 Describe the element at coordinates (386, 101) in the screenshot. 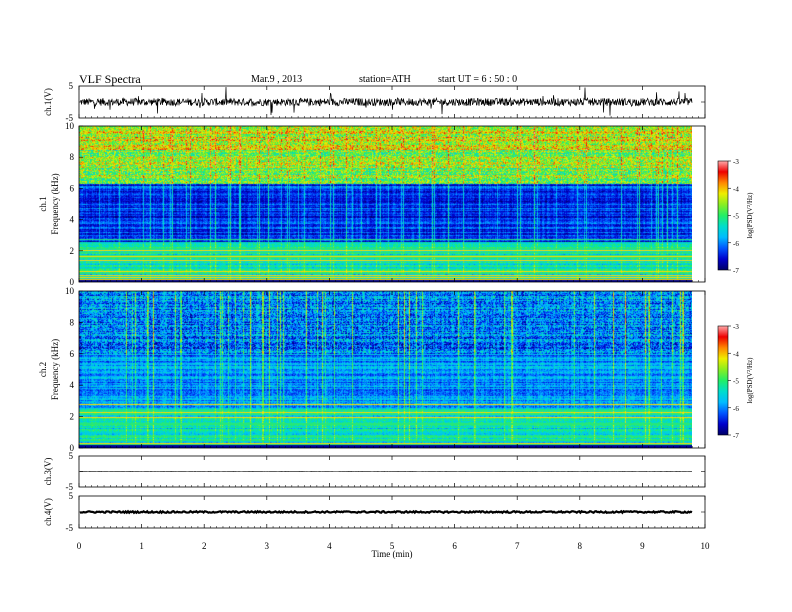

I see `ch1-waveform` at that location.